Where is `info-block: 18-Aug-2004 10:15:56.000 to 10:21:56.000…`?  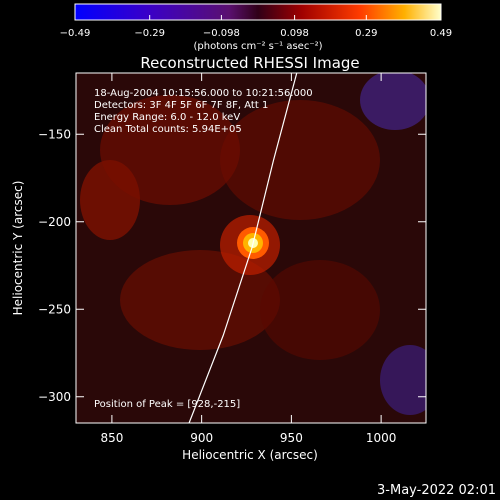 info-block: 18-Aug-2004 10:15:56.000 to 10:21:56.000… is located at coordinates (203, 111).